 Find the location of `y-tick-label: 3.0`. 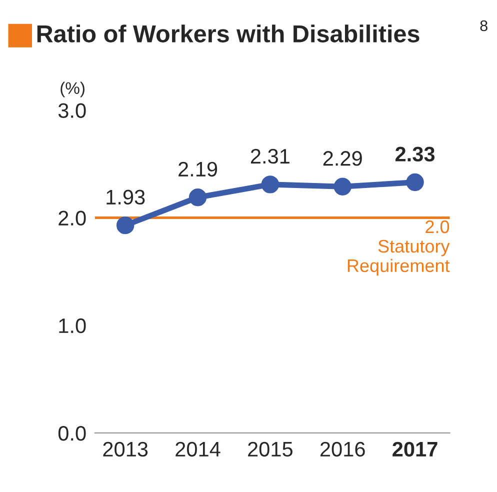

y-tick-label: 3.0 is located at coordinates (72, 110).